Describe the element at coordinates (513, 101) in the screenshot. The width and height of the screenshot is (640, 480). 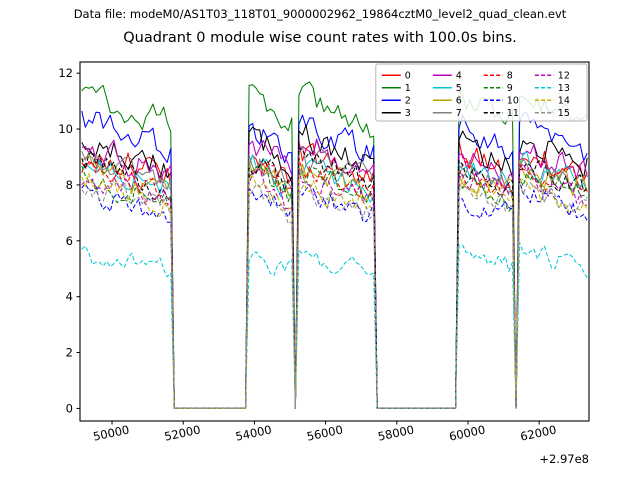
I see `legend-label-10: 10` at that location.